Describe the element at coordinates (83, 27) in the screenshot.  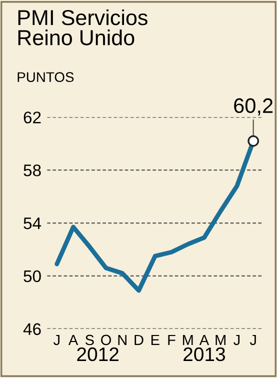
I see `chart-title: PMI Servicios Reino Unido` at that location.